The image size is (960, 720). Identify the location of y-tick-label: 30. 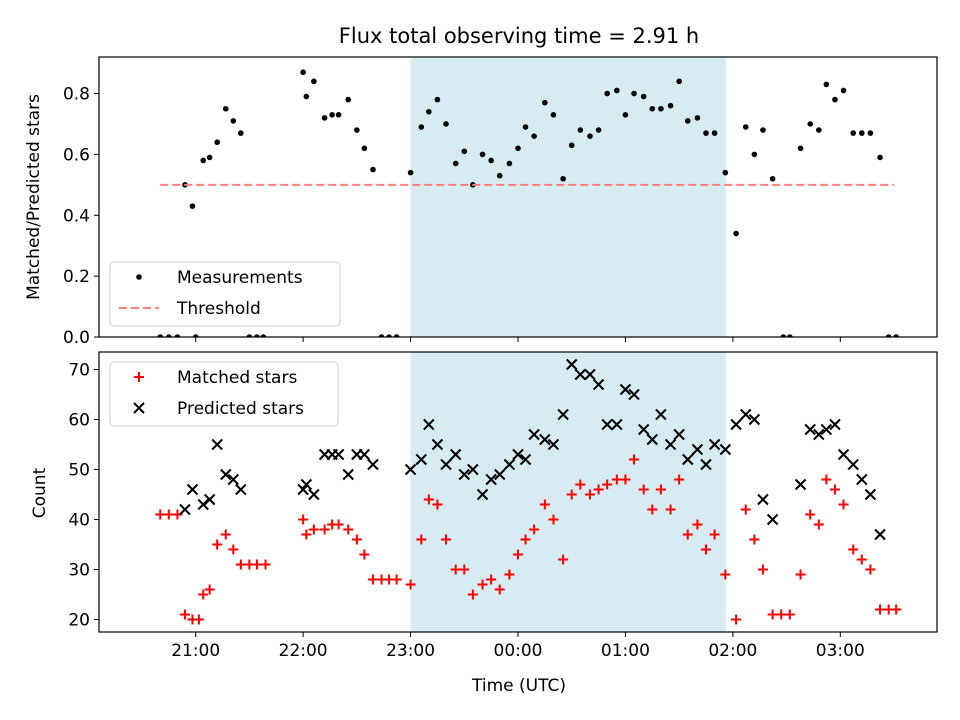
(79, 571).